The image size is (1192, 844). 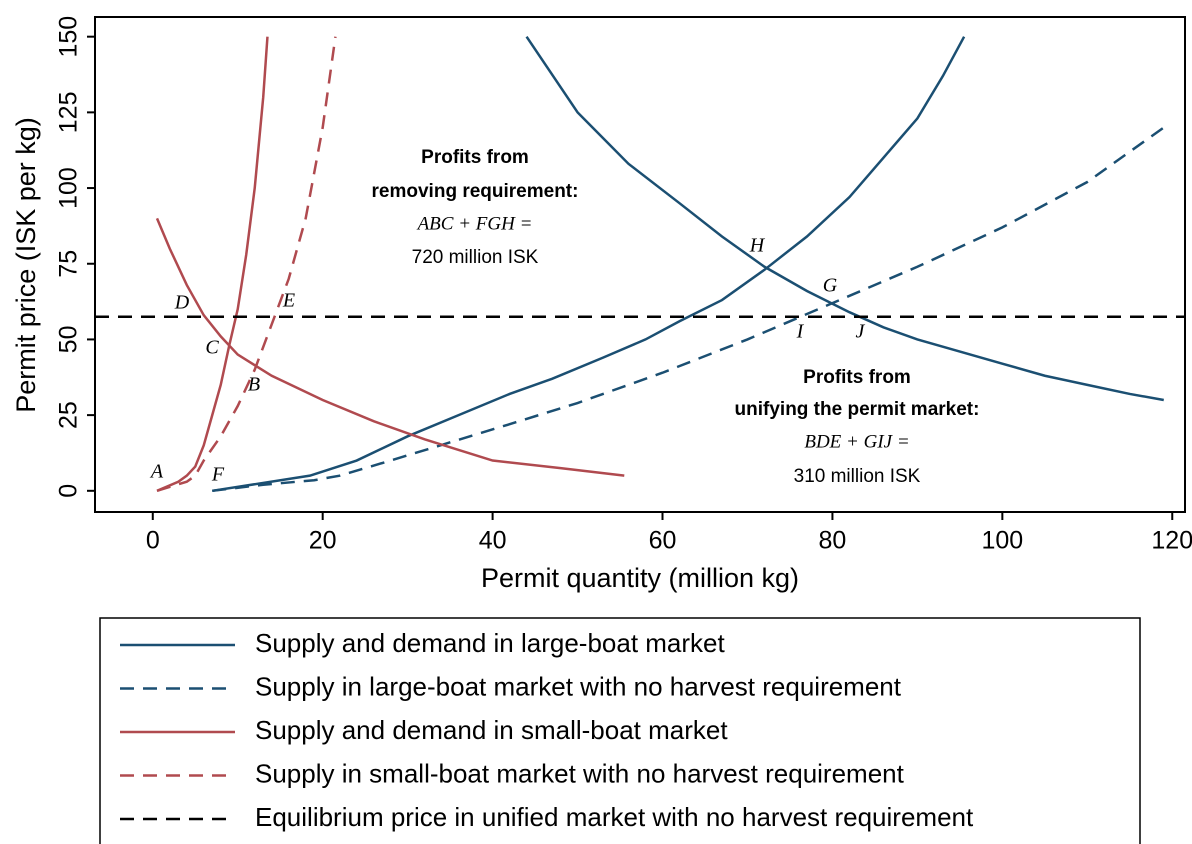 What do you see at coordinates (757, 246) in the screenshot?
I see `point-label: H` at bounding box center [757, 246].